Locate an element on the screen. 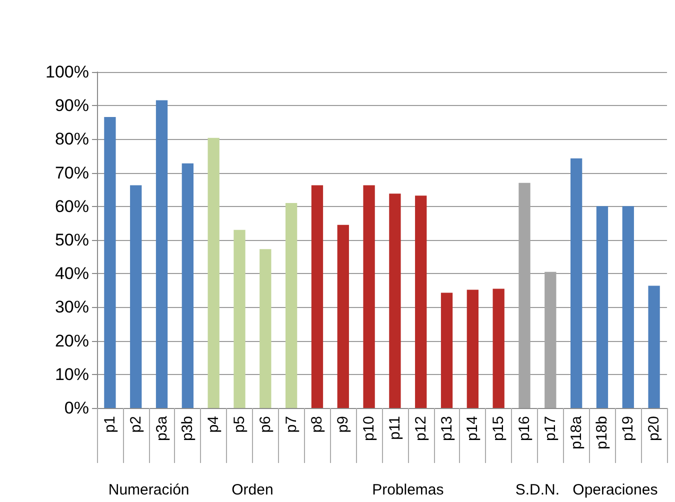  x-tick-label: p14 is located at coordinates (473, 429).